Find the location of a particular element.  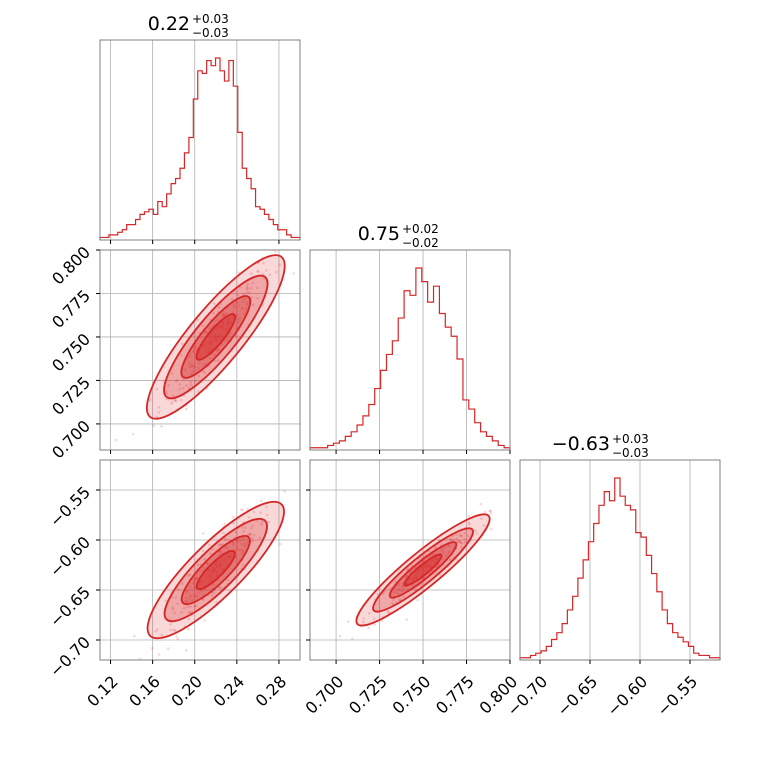

x-tick-label-1: 0.750 is located at coordinates (412, 695).